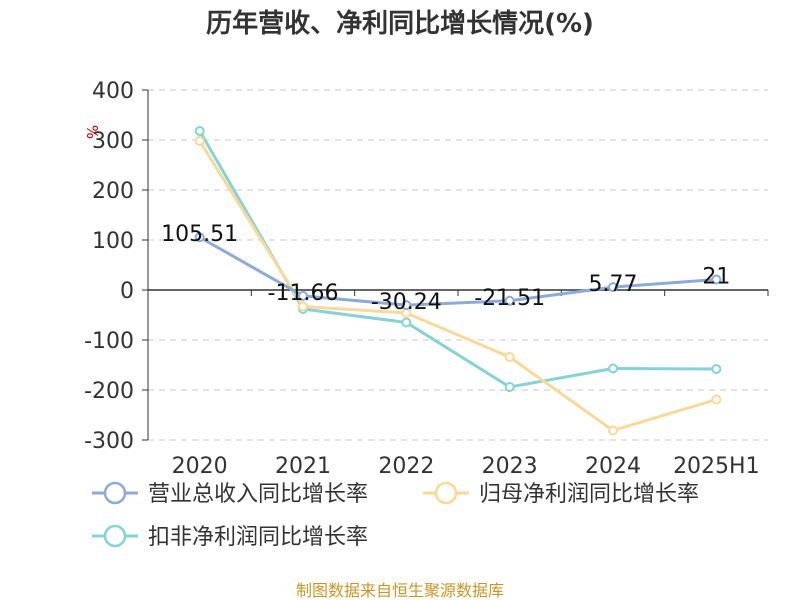  I want to click on data-label: 5.77, so click(613, 284).